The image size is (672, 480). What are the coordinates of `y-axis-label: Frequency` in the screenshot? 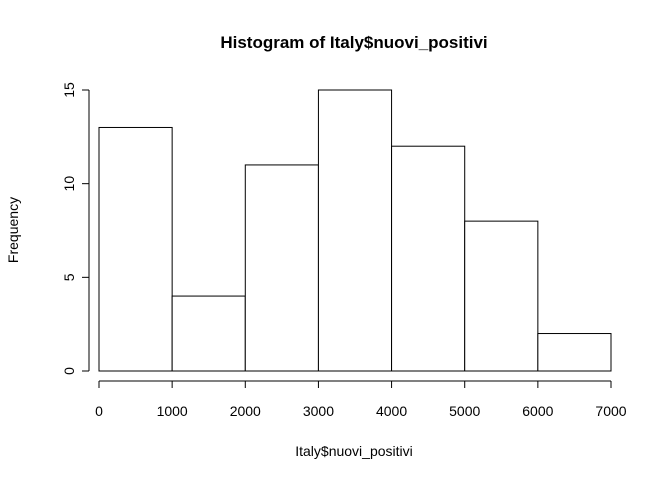 It's located at (13, 230).